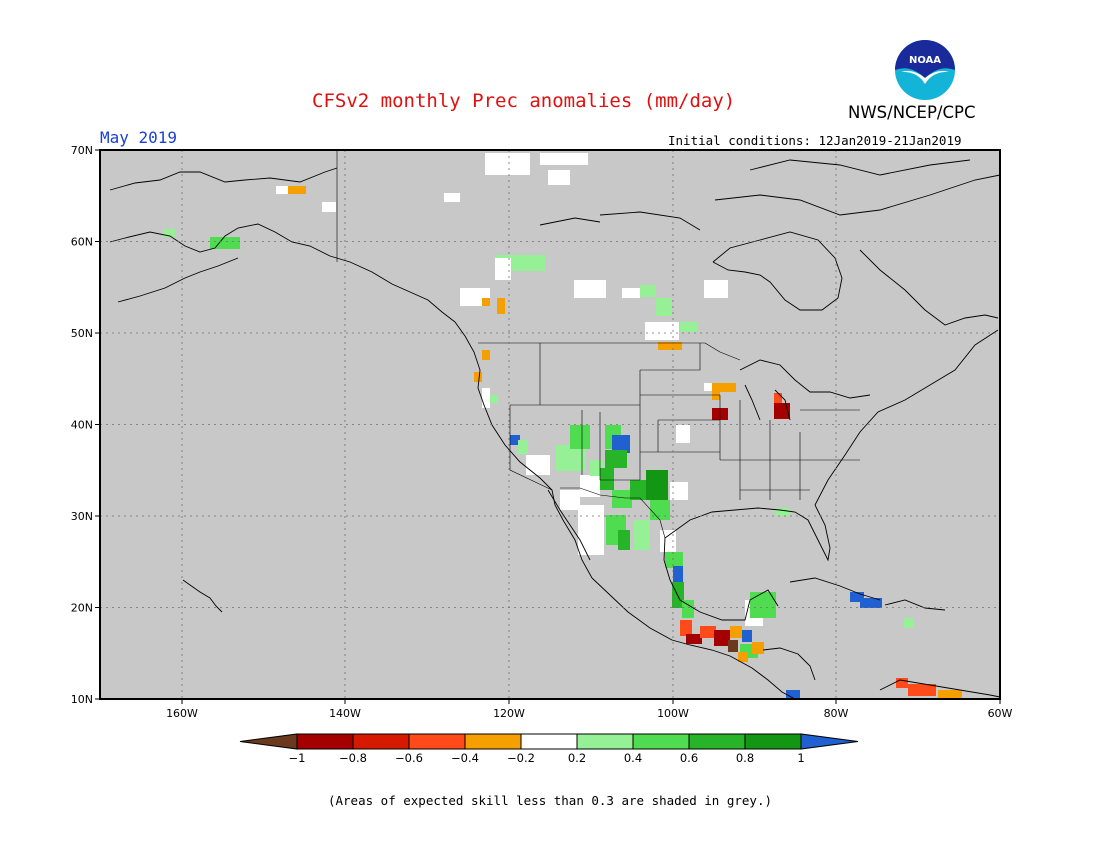 This screenshot has width=1100, height=850. What do you see at coordinates (345, 713) in the screenshot?
I see `lon-label-140w: 140W` at bounding box center [345, 713].